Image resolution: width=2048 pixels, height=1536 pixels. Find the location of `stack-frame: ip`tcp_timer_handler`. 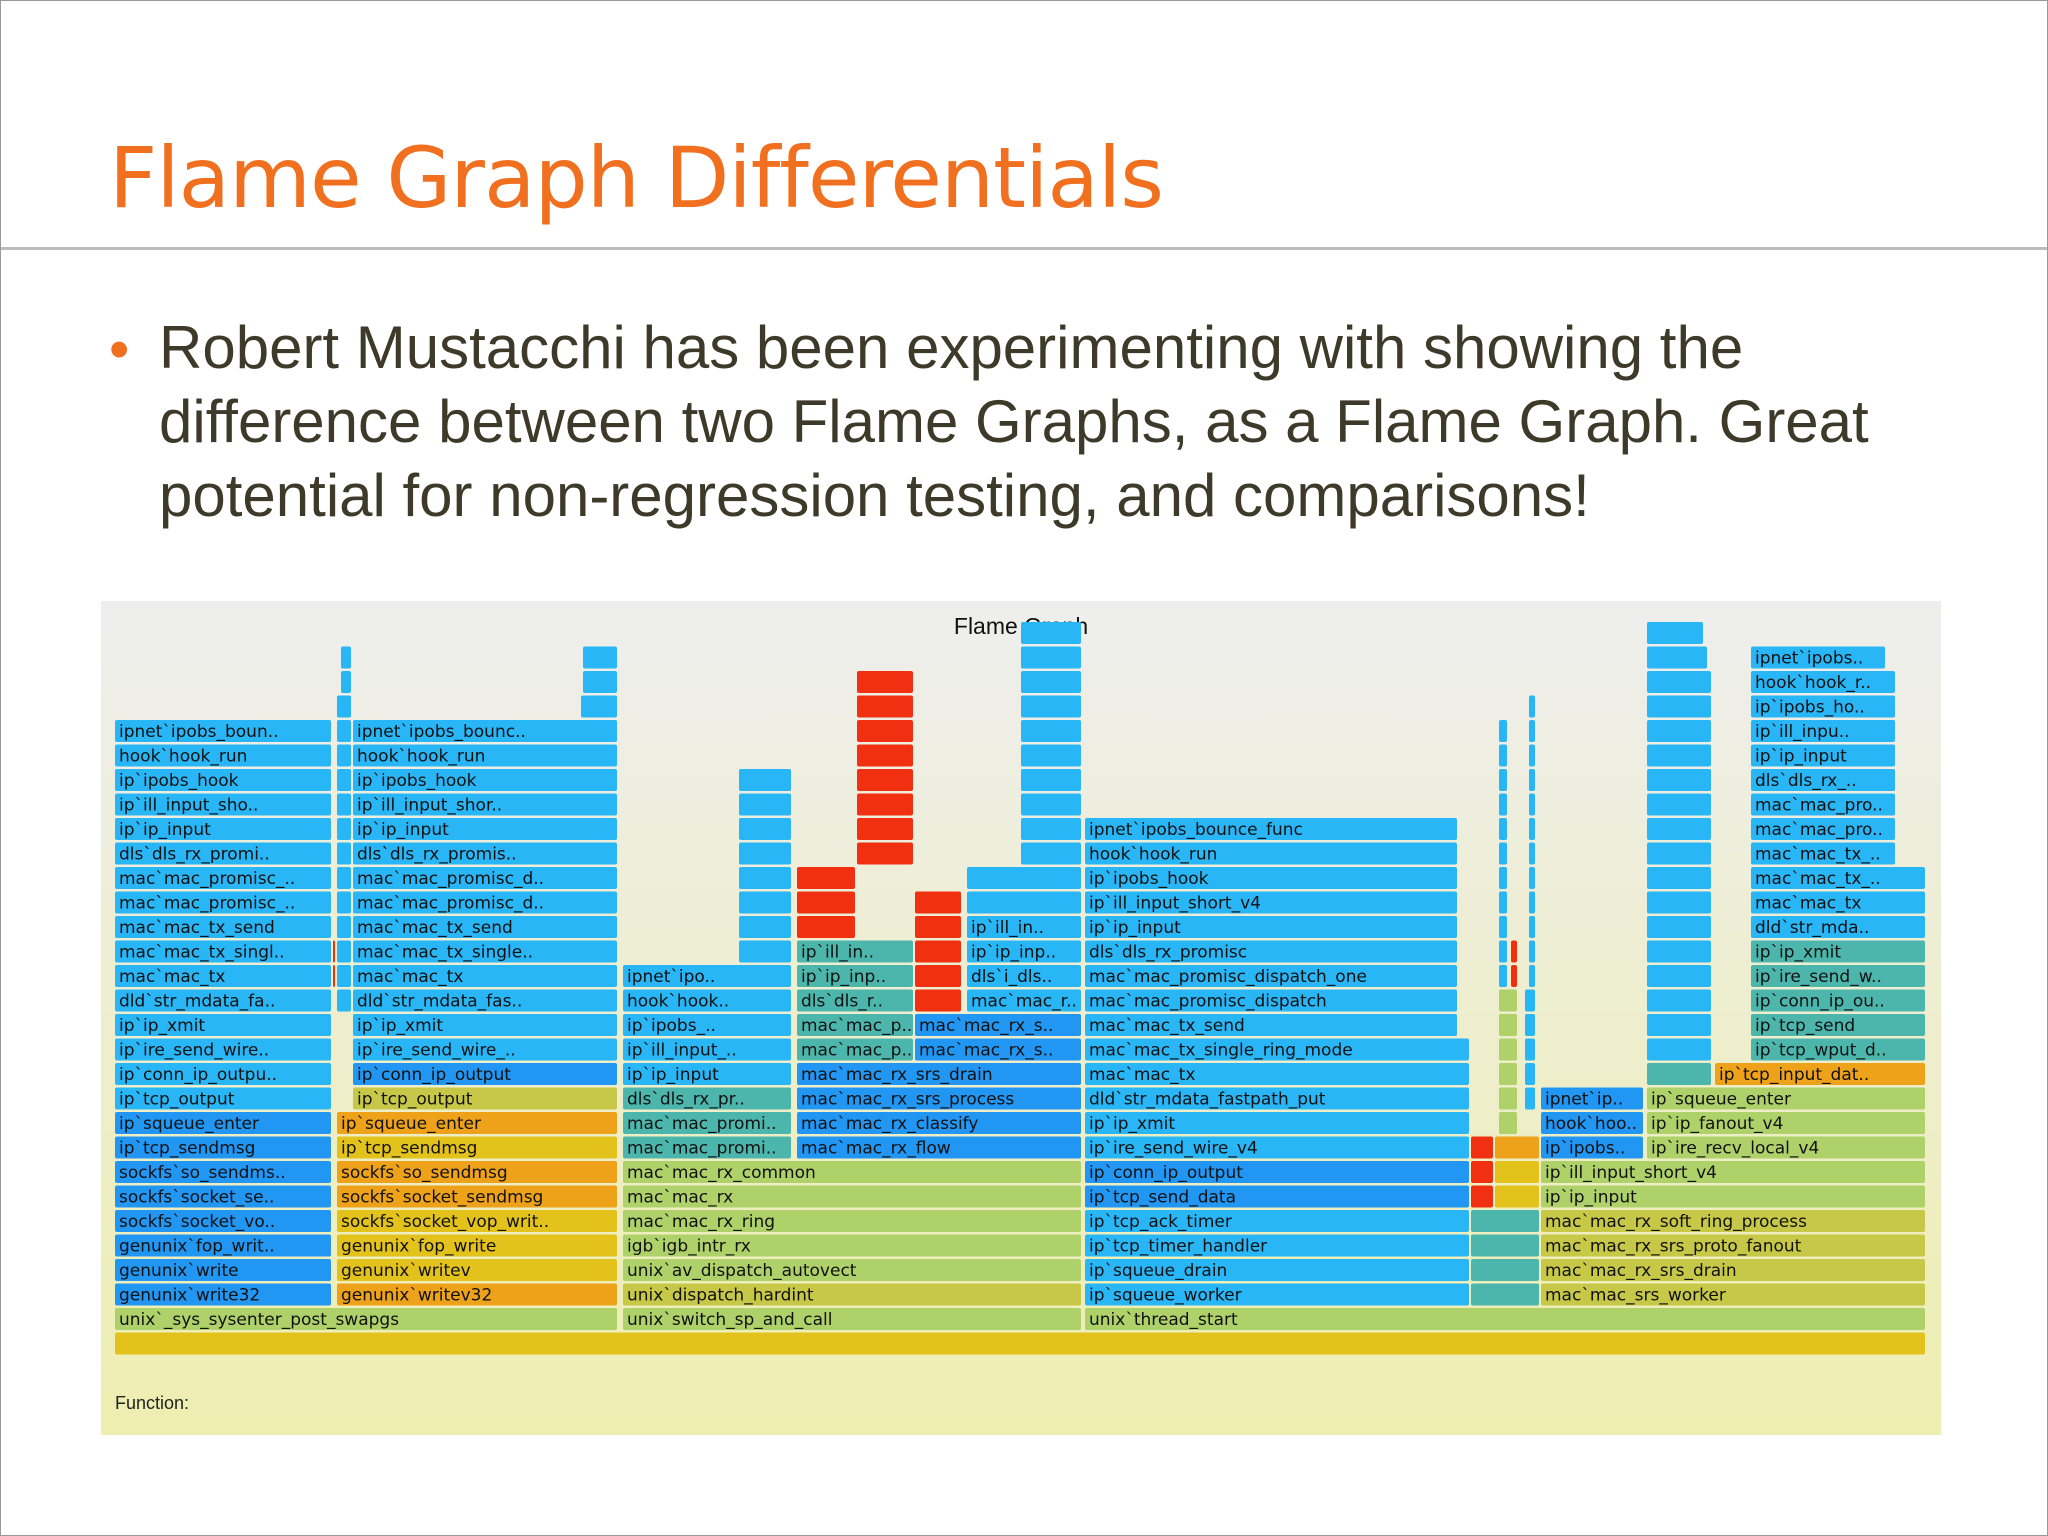

stack-frame: ip`tcp_timer_handler is located at coordinates (1277, 1245).